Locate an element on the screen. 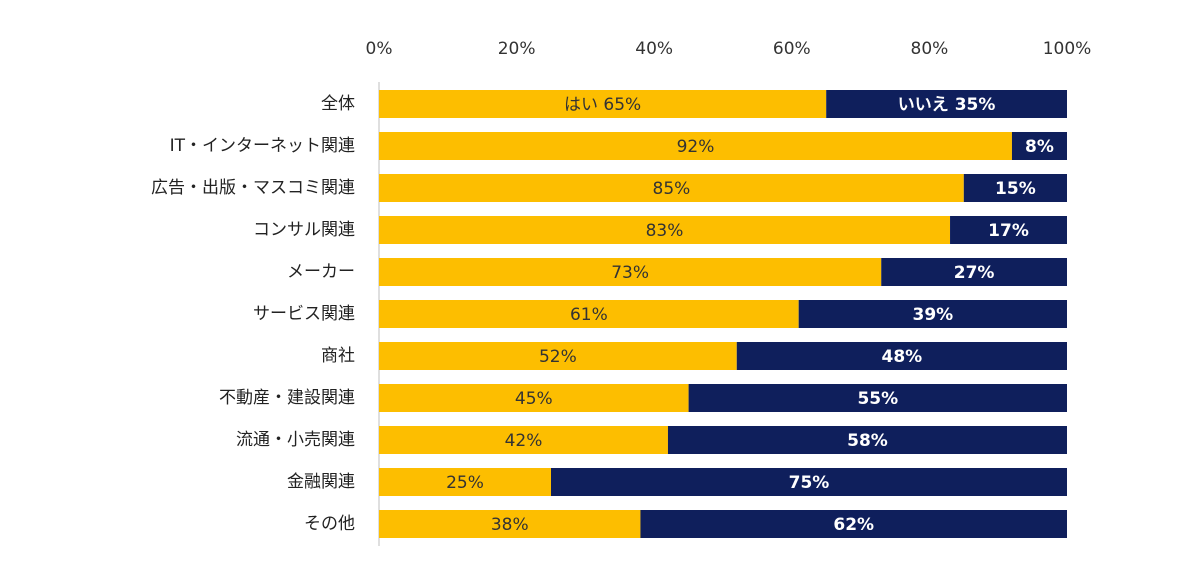 The height and width of the screenshot is (580, 1200). category-label: サービス関連 is located at coordinates (304, 314).